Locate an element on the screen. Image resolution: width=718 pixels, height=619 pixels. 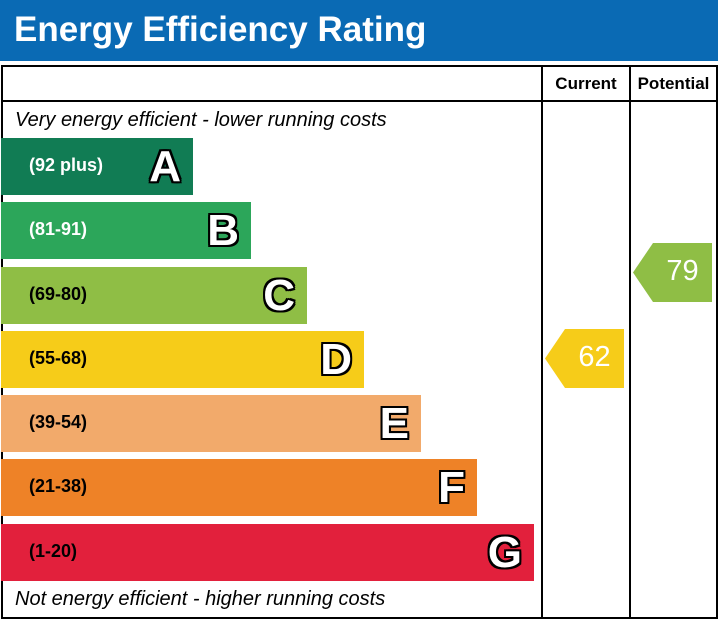
band-range: (39-54) is located at coordinates (58, 422).